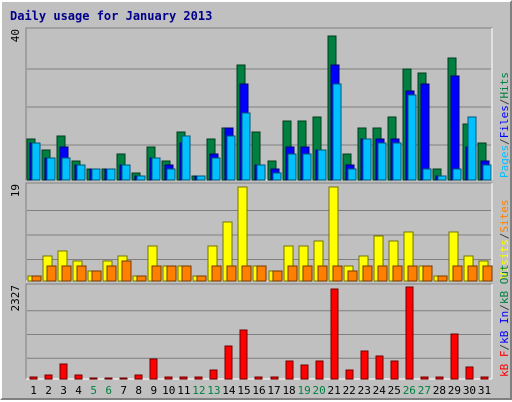  What do you see at coordinates (198, 390) in the screenshot?
I see `x-tick-label-day-12: 12` at bounding box center [198, 390].